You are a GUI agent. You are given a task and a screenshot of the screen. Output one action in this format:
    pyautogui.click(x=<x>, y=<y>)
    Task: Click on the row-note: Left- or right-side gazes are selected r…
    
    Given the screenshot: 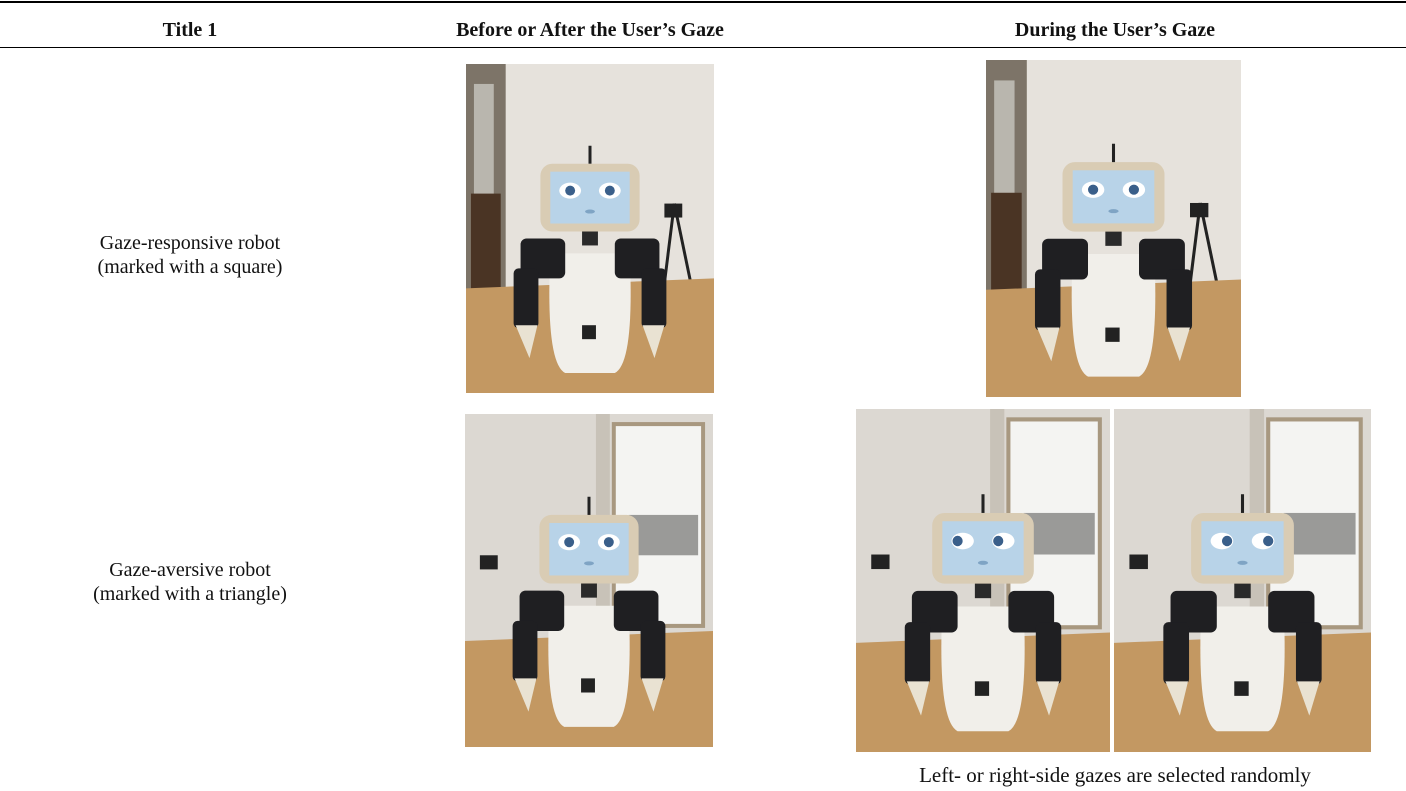 What is the action you would take?
    pyautogui.click(x=1115, y=775)
    